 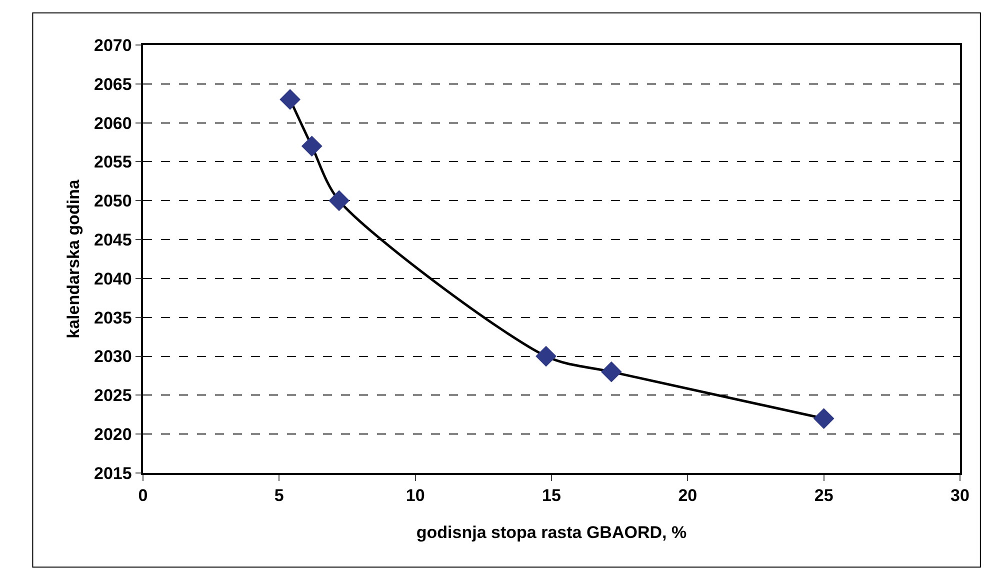 What do you see at coordinates (824, 496) in the screenshot?
I see `x-tick-label: 25` at bounding box center [824, 496].